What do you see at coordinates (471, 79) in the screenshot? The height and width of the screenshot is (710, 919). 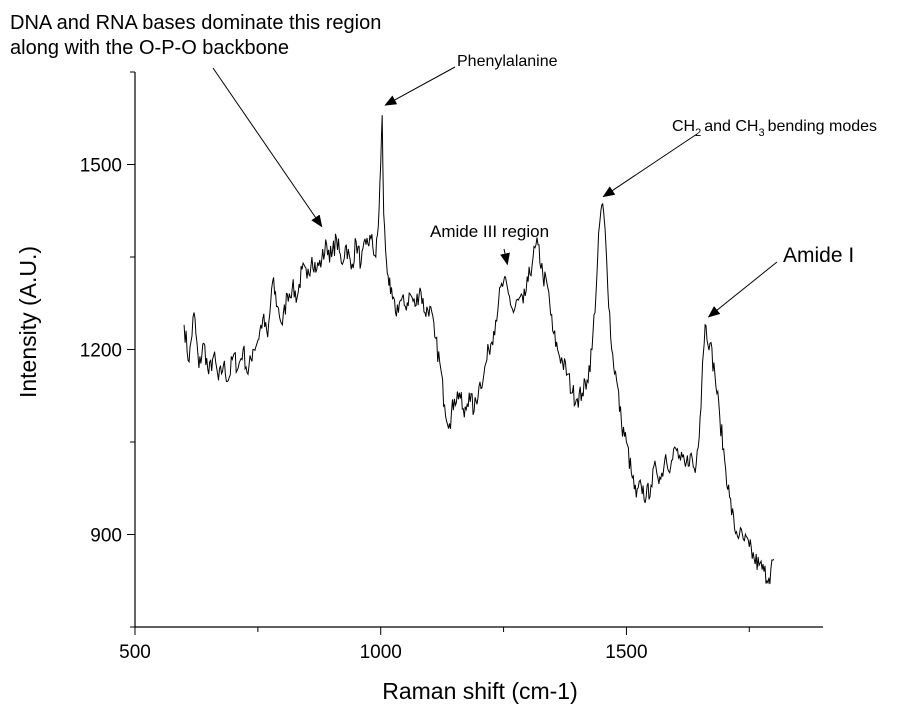 I see `annotation-phenylalanine: Phenylalanine` at bounding box center [471, 79].